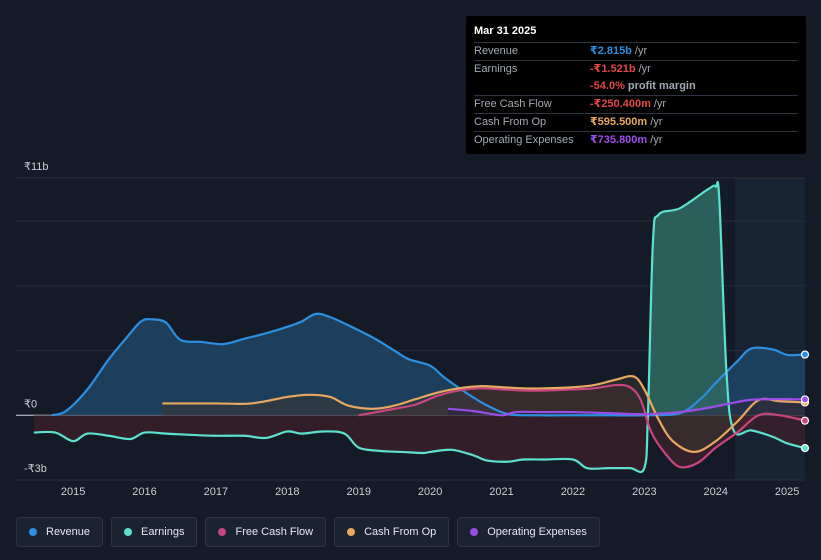  I want to click on y-tick-label: ₹11b, so click(36, 167).